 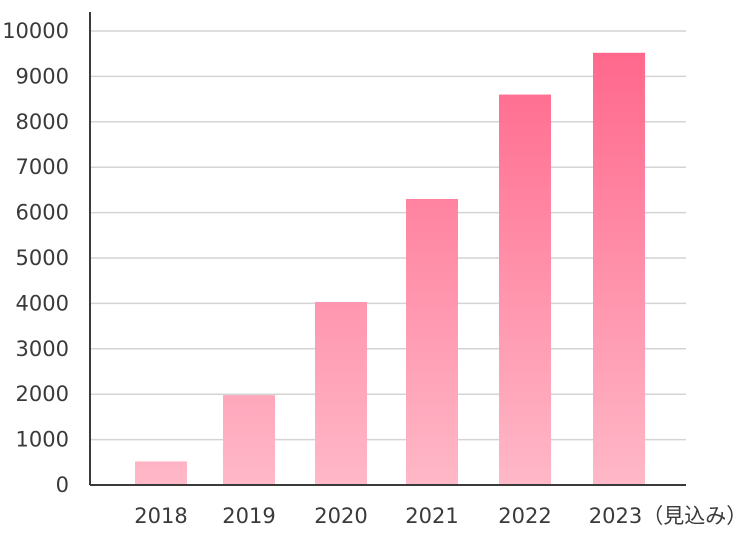 I want to click on y-tick-label: 10000, so click(x=35, y=31).